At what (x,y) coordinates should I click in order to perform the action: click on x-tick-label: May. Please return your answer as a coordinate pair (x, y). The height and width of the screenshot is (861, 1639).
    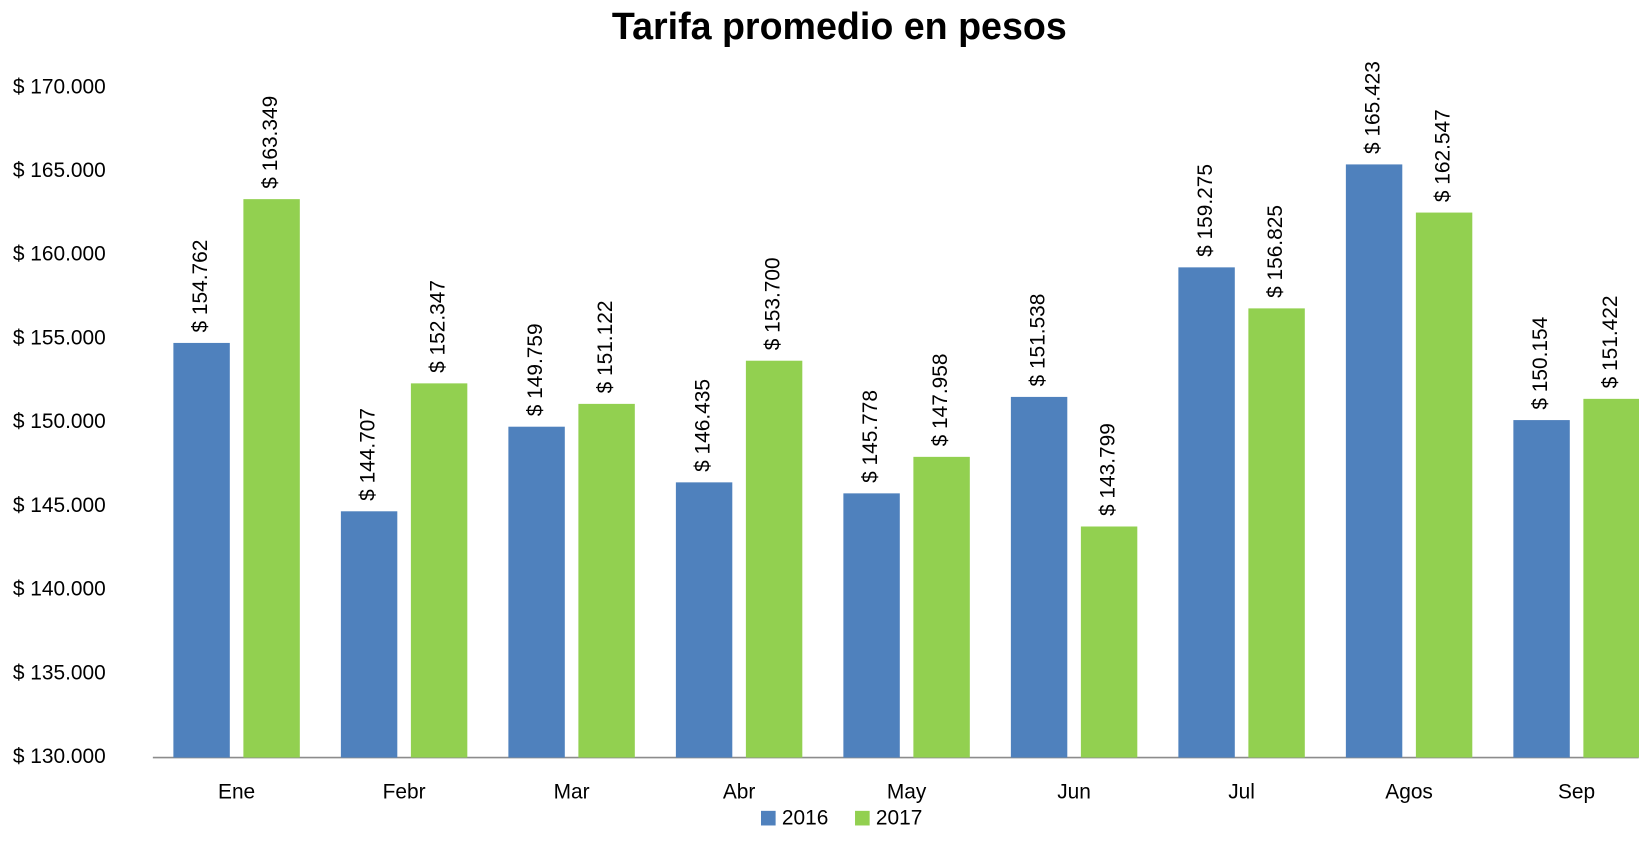
    Looking at the image, I should click on (907, 792).